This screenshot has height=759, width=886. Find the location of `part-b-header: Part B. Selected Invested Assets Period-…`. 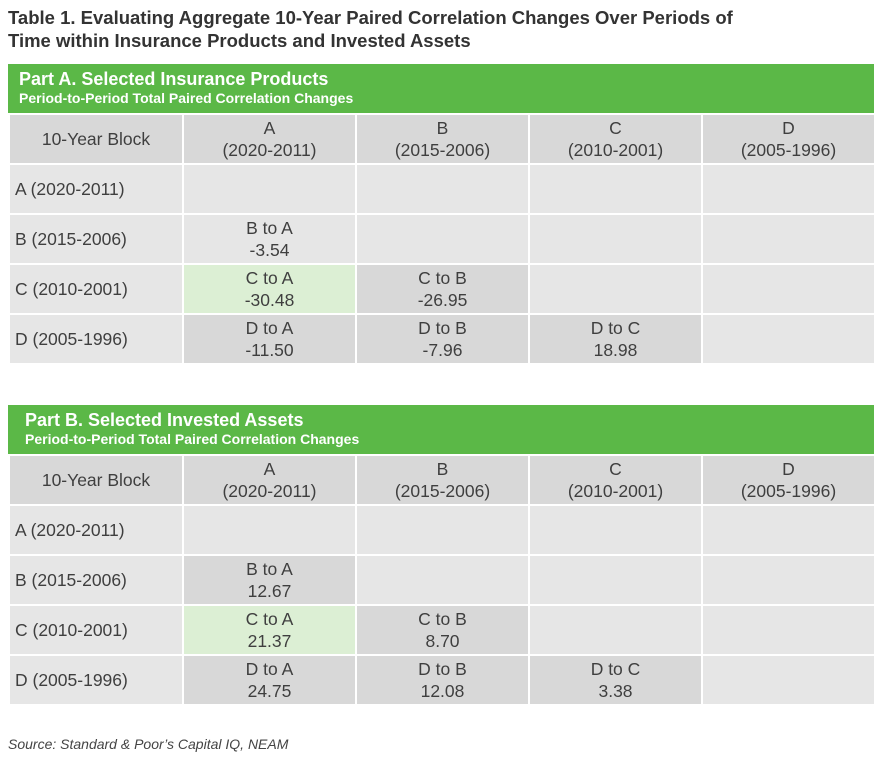

part-b-header: Part B. Selected Invested Assets Period-… is located at coordinates (441, 429).